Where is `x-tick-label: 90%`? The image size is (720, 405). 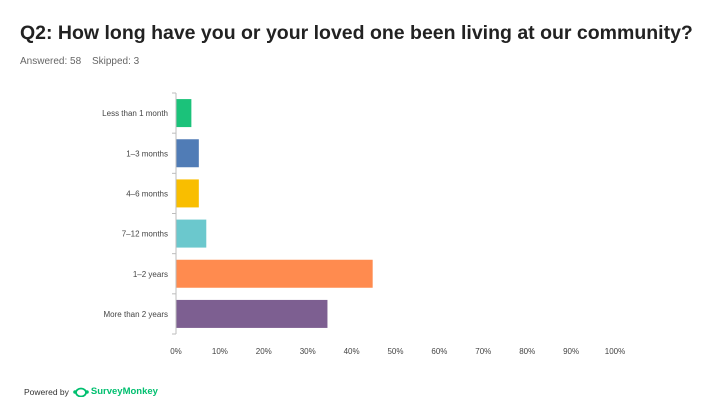
x-tick-label: 90% is located at coordinates (571, 351).